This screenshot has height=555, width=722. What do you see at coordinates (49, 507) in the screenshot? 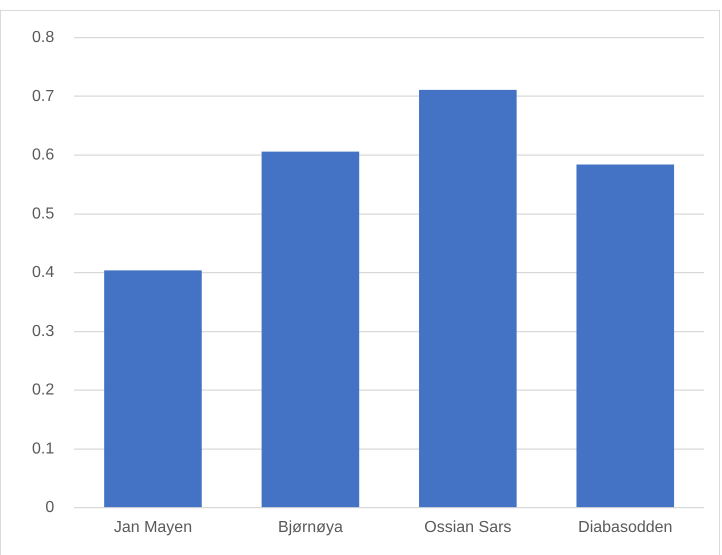
I see `y-tick-label: 0` at bounding box center [49, 507].